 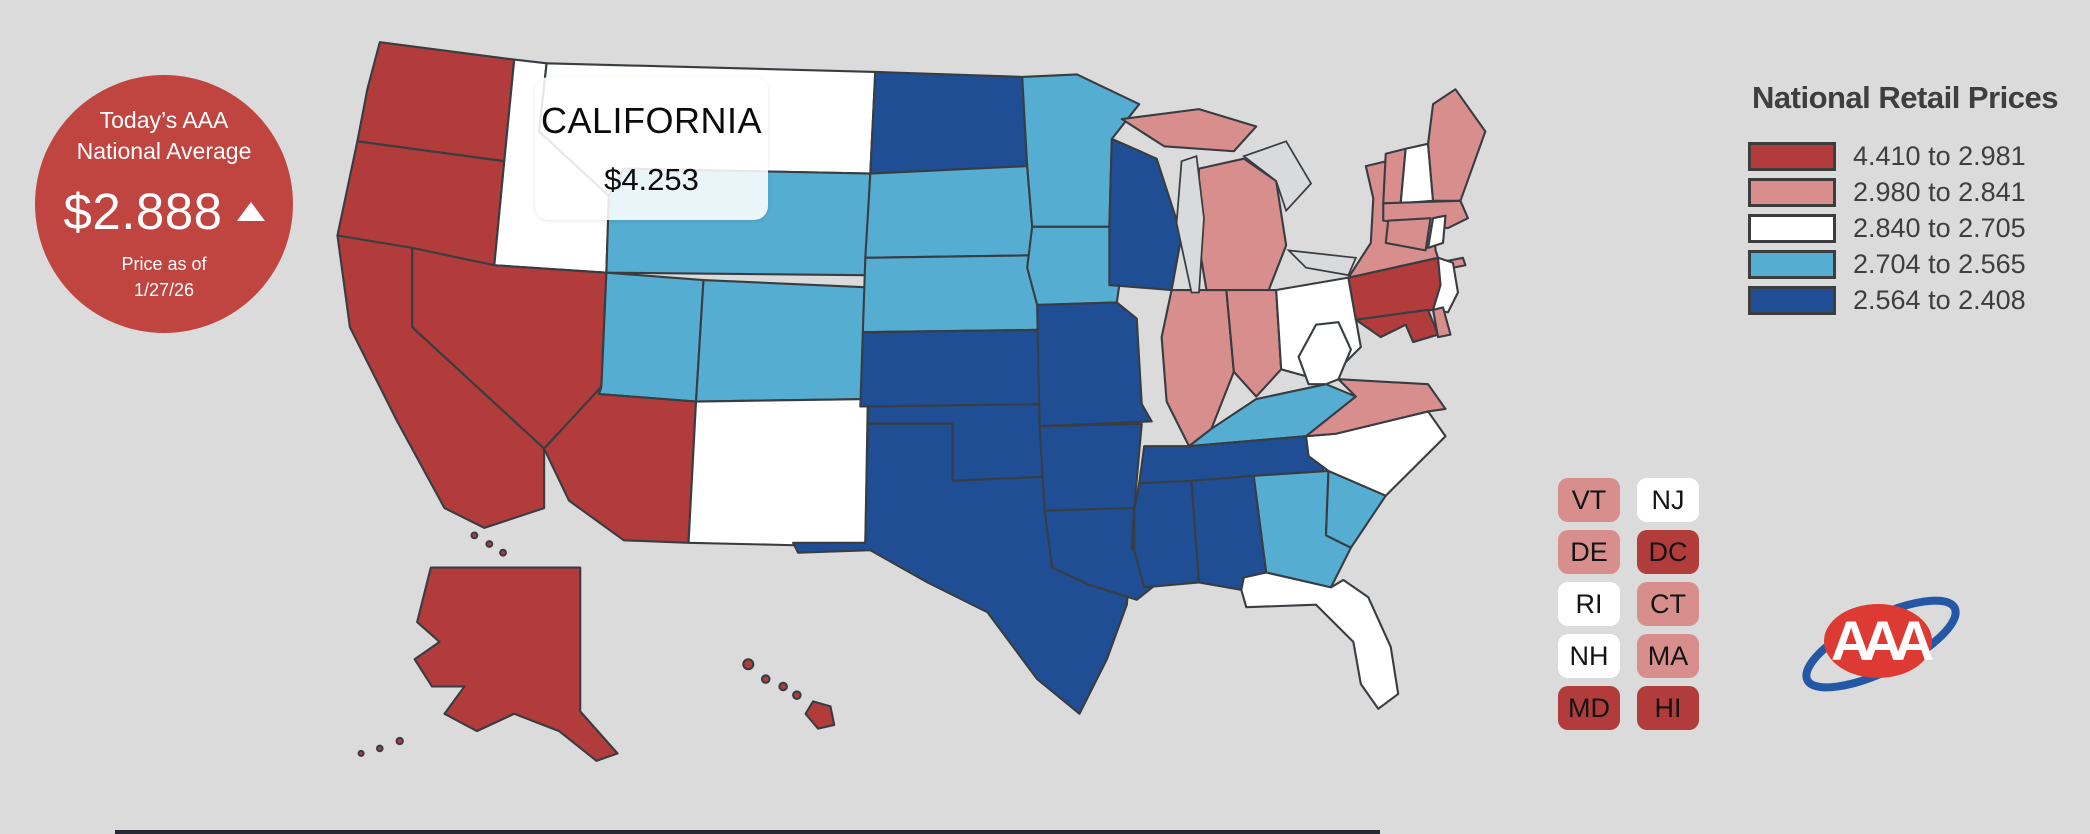 I want to click on lake-michigan, so click(x=1190, y=224).